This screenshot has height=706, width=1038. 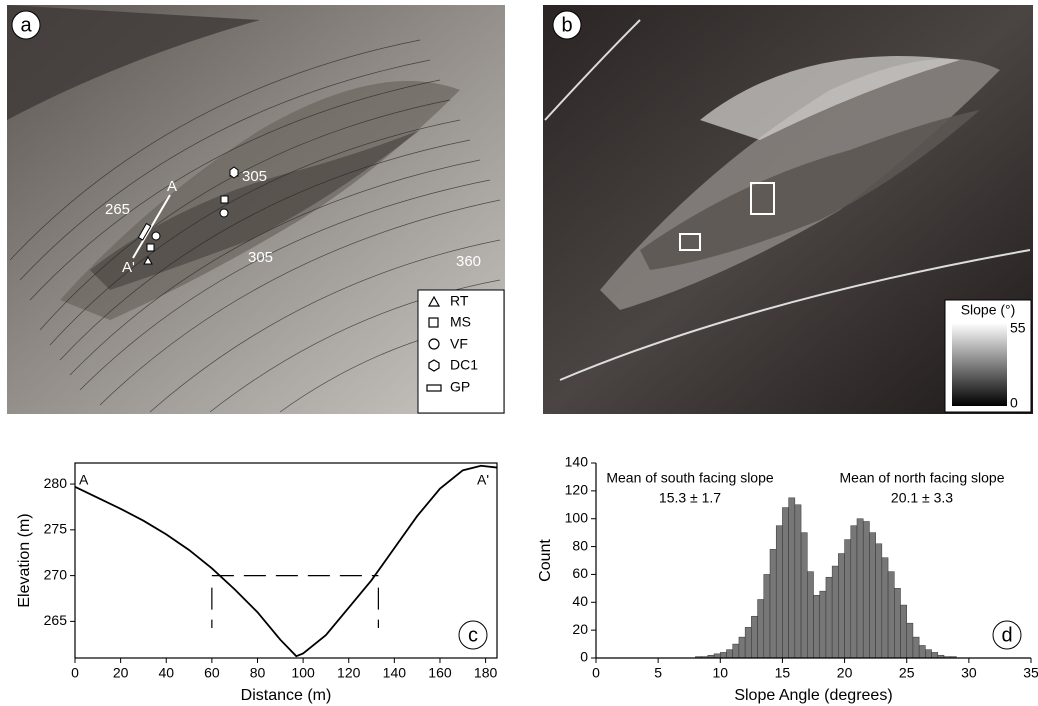 What do you see at coordinates (166, 673) in the screenshot?
I see `x-tick-label: 40` at bounding box center [166, 673].